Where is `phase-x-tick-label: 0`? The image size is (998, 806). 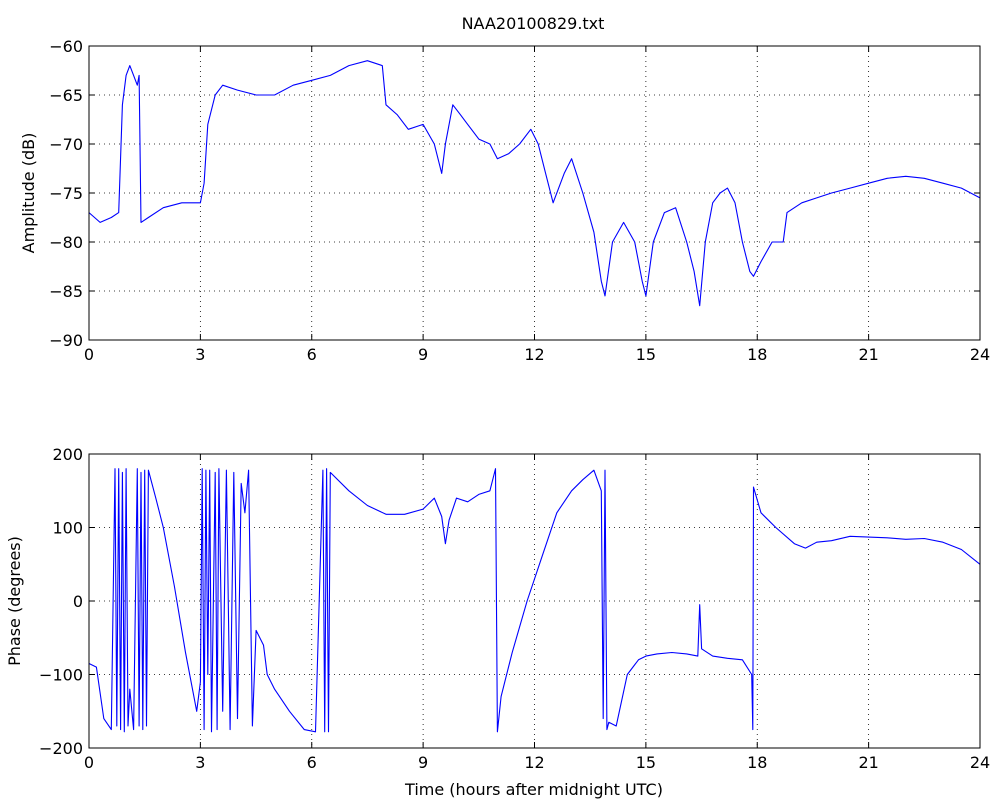 phase-x-tick-label: 0 is located at coordinates (89, 762).